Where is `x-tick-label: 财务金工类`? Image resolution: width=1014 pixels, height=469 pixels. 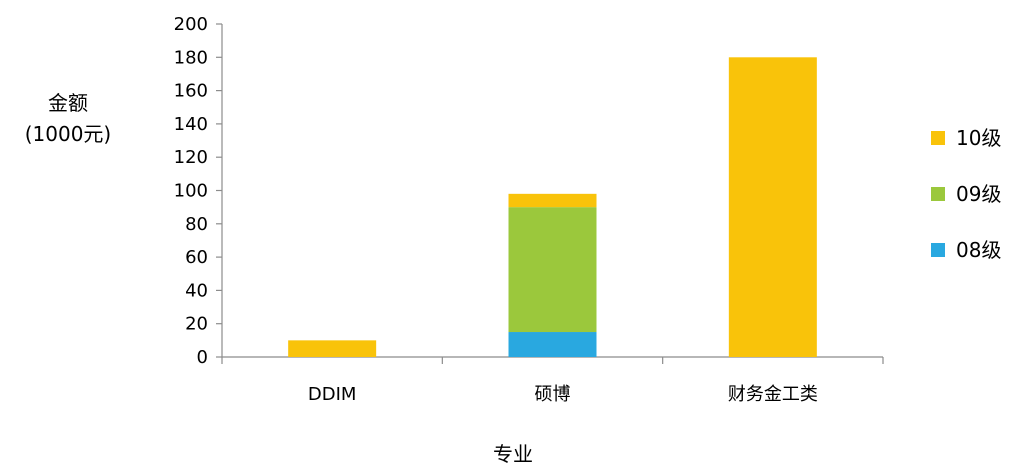 x-tick-label: 财务金工类 is located at coordinates (773, 394).